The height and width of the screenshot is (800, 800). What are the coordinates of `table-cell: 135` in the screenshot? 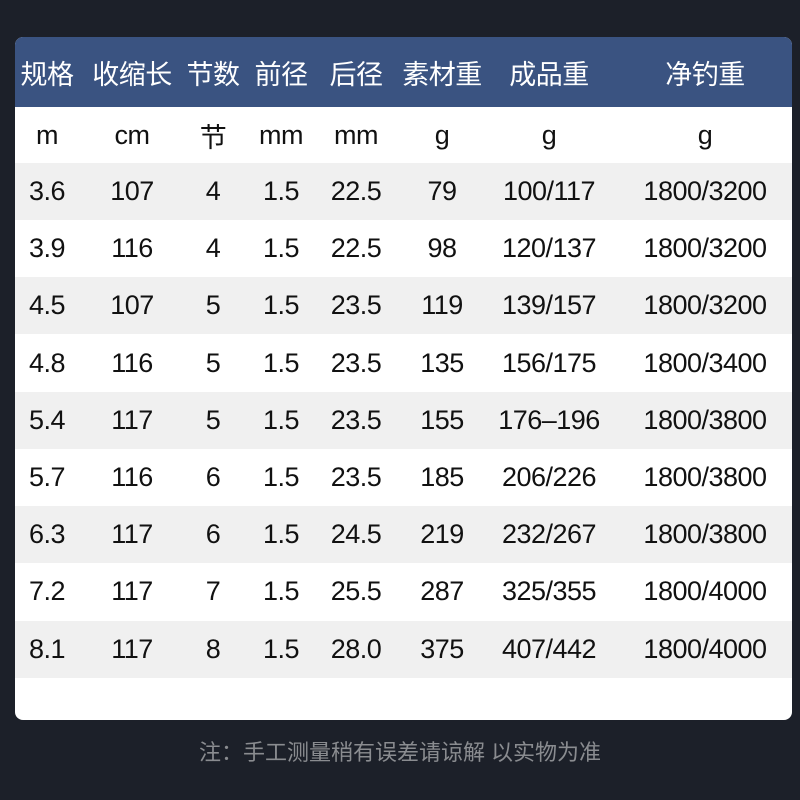 It's located at (442, 362).